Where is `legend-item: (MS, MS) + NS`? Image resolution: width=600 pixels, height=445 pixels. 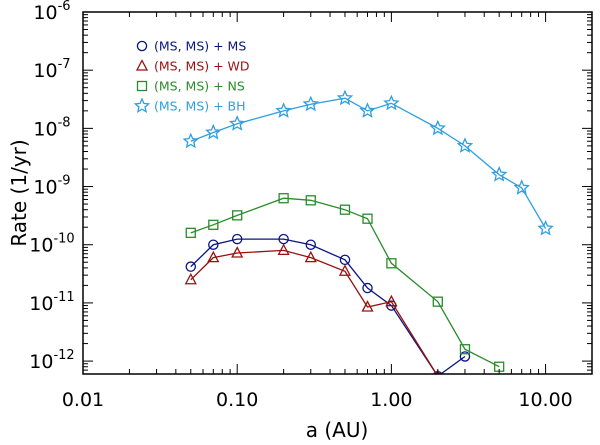
legend-item: (MS, MS) + NS is located at coordinates (190, 86).